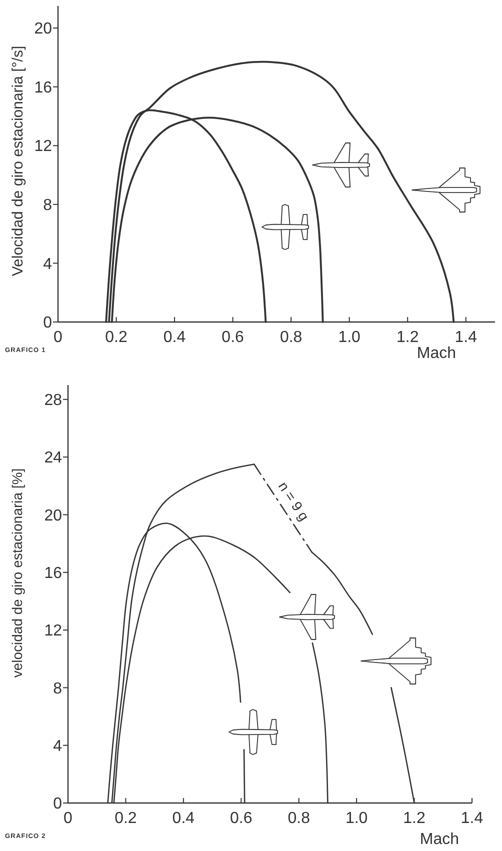 This screenshot has height=851, width=502. I want to click on y-axis-title: Velocidad de giro estacionaria [°/s], so click(17, 161).